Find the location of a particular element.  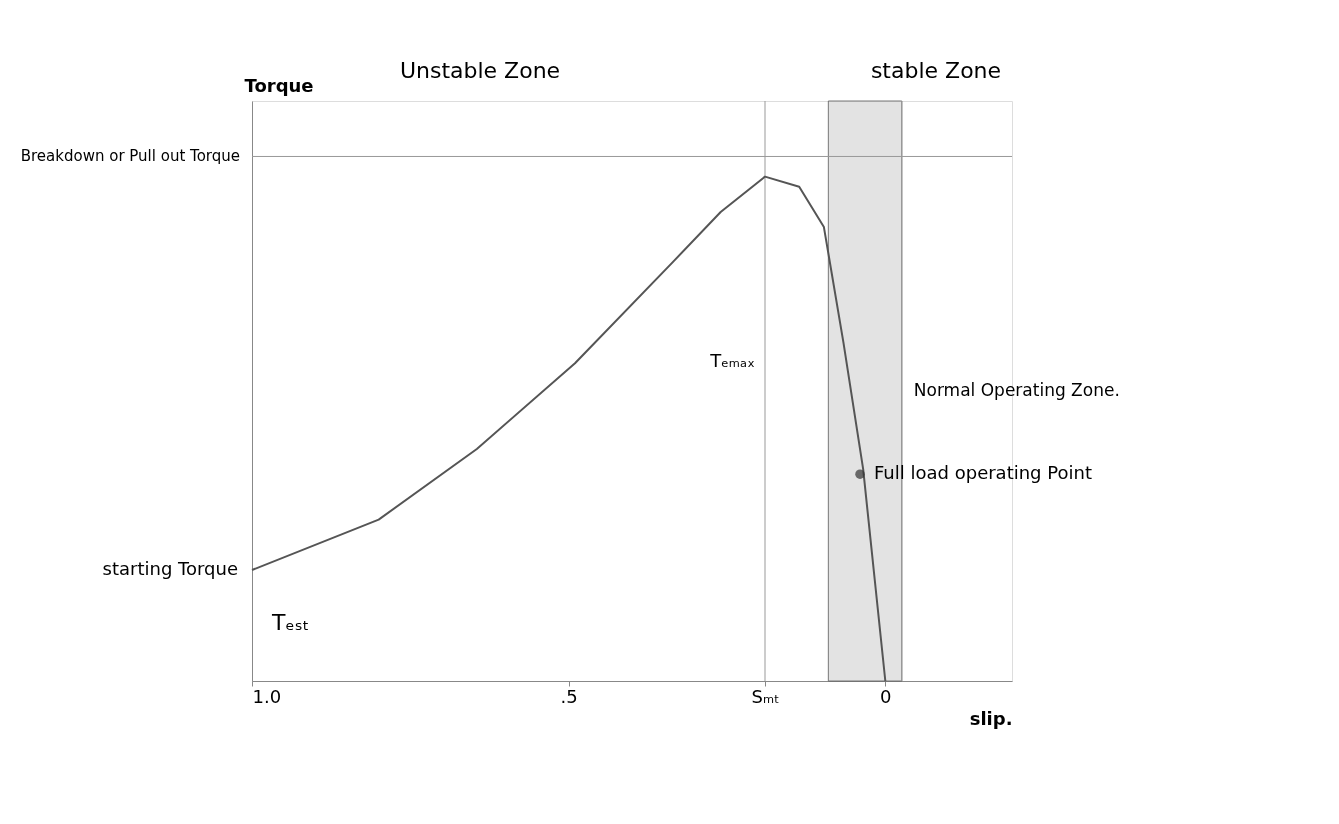

x-tick-label: Sₘₜ is located at coordinates (765, 696).